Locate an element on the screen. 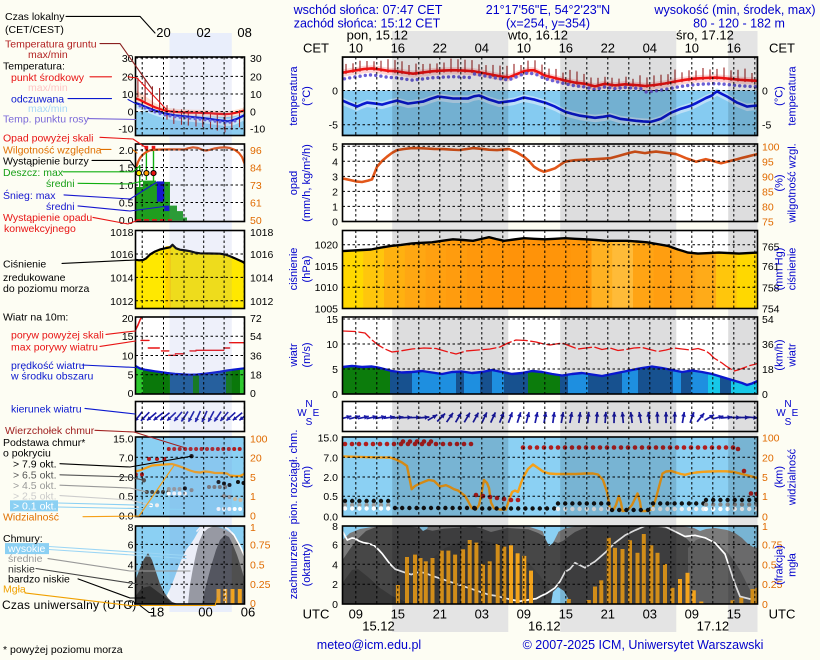 The image size is (820, 660). svg-text: 1015 is located at coordinates (327, 267).